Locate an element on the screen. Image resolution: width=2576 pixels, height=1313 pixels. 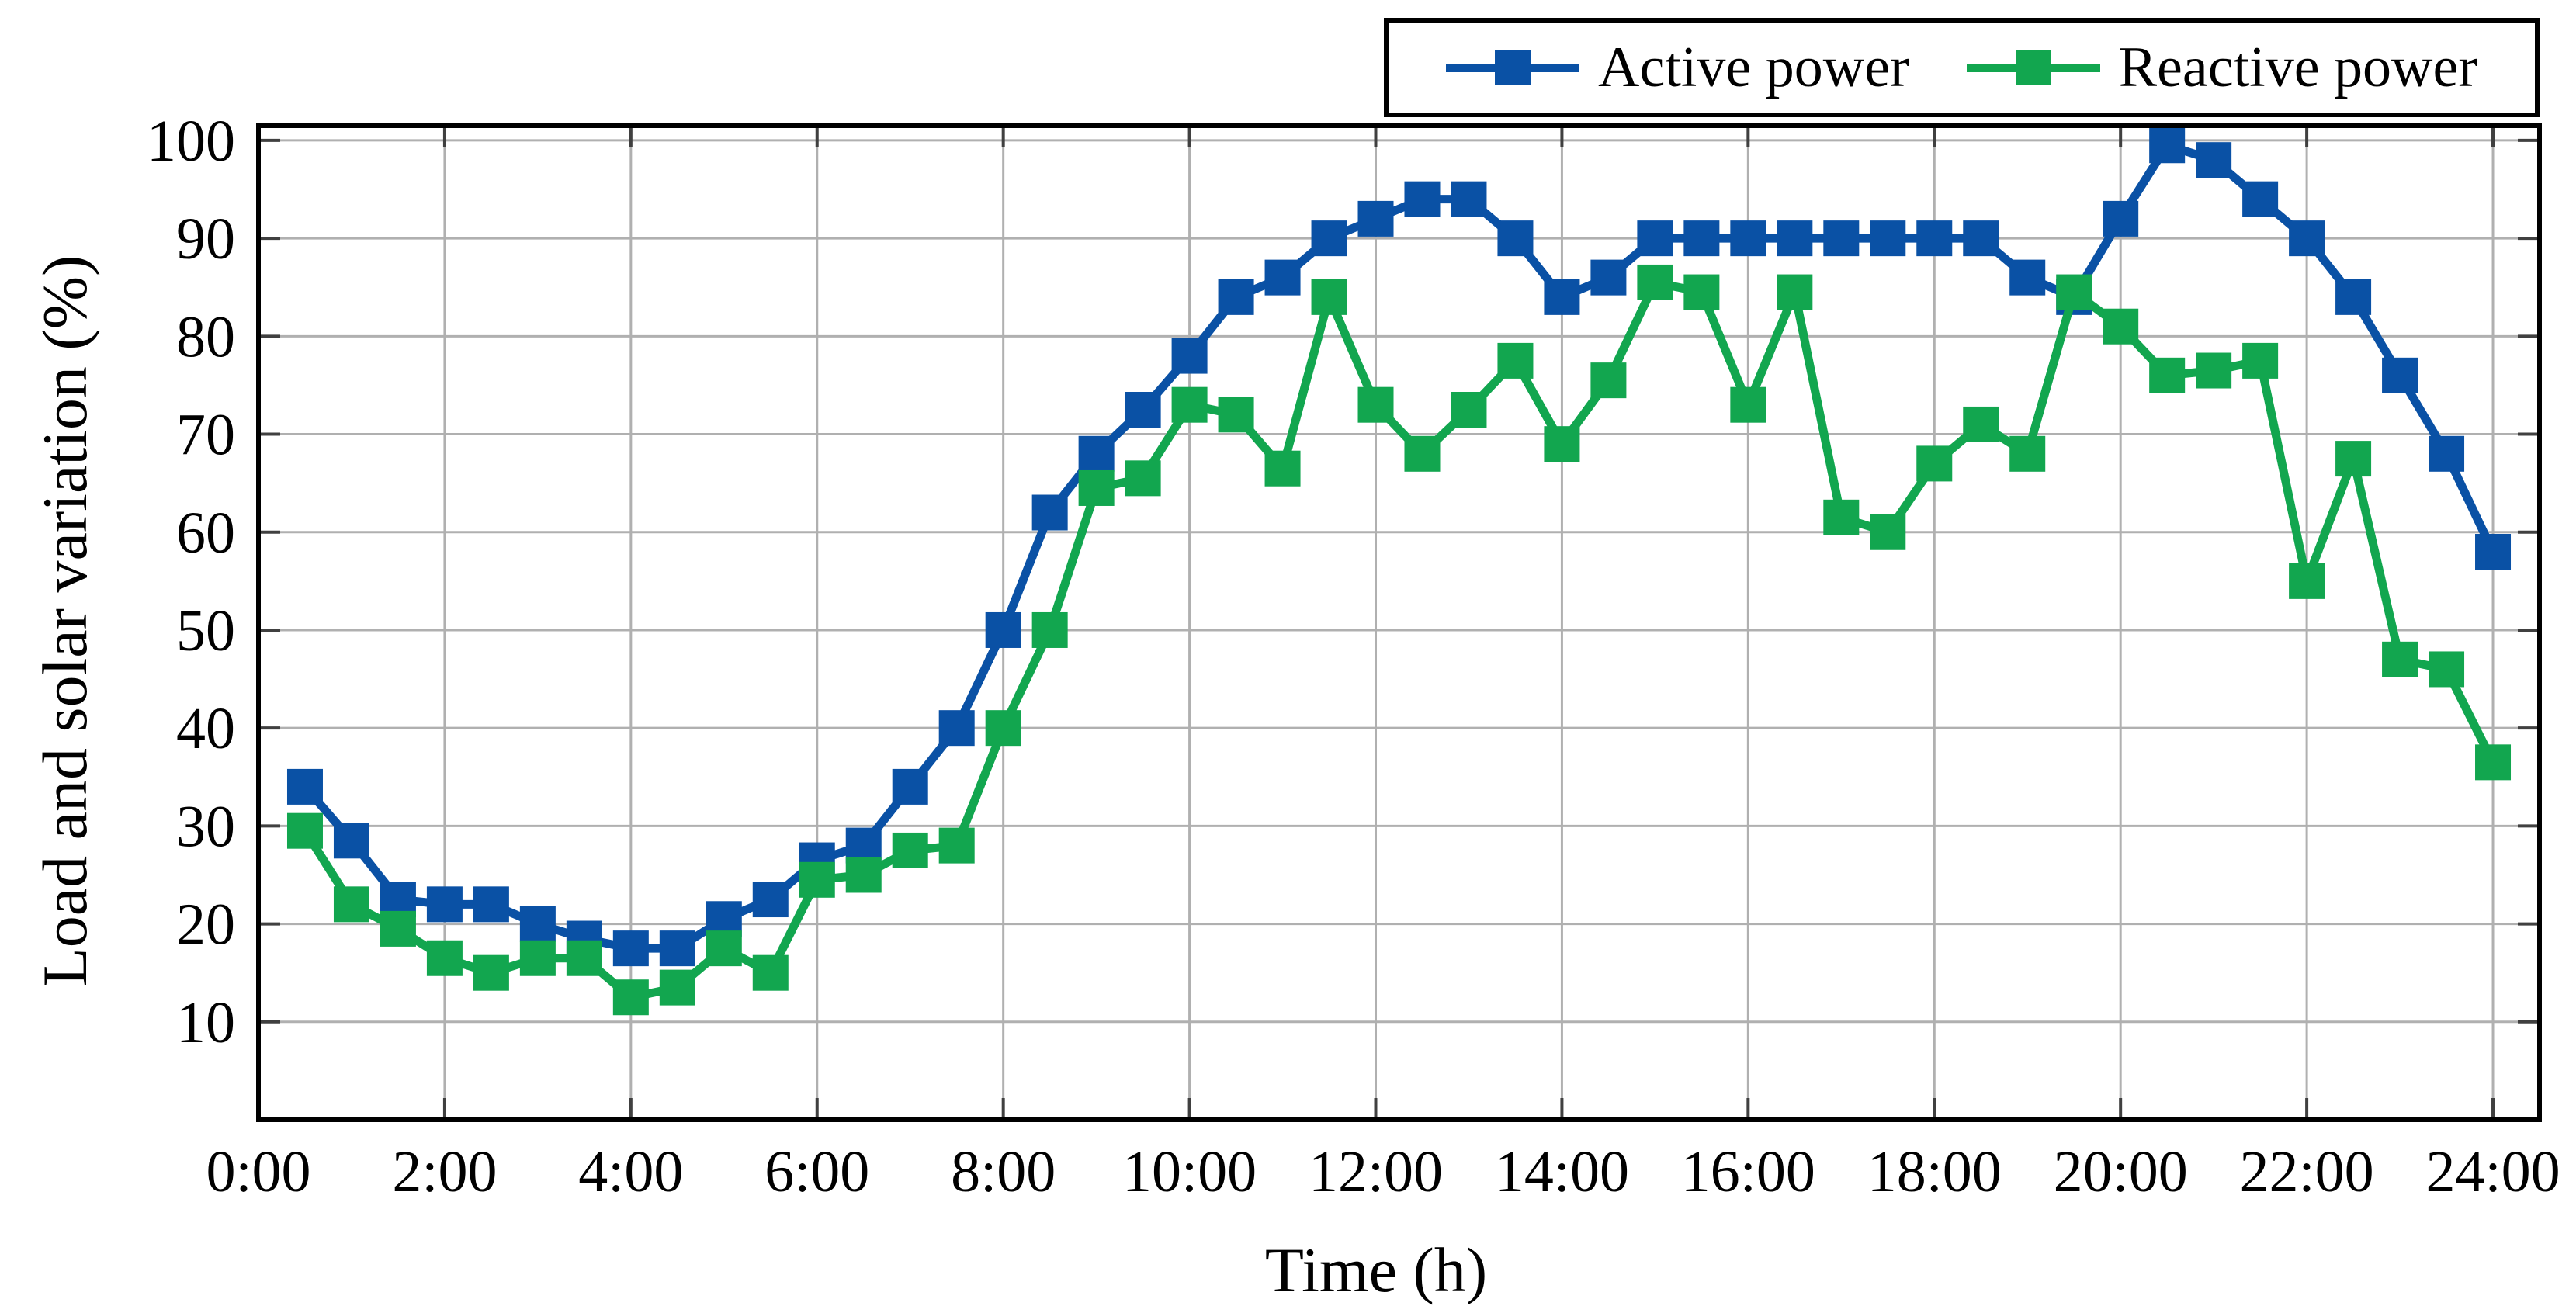
legend-item-reactive-power: Reactive power is located at coordinates (2221, 67).